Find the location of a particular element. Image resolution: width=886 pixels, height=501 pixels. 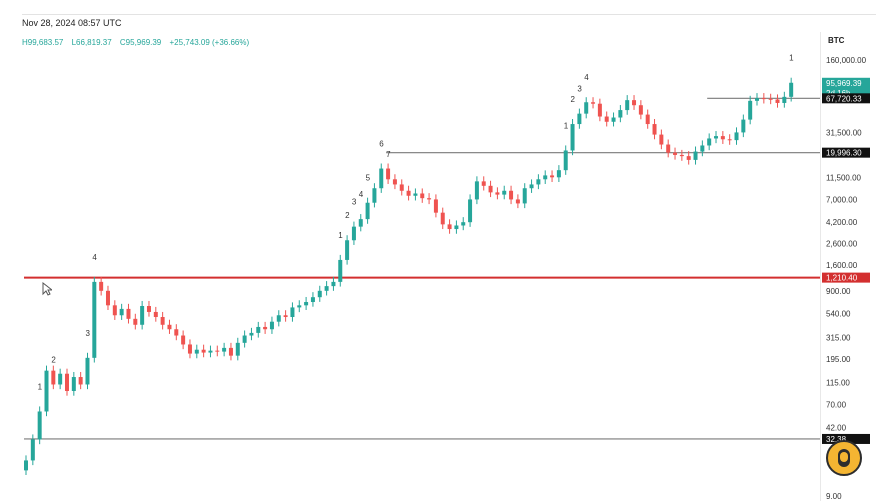

price-badge-label: 32.38 is located at coordinates (836, 439).